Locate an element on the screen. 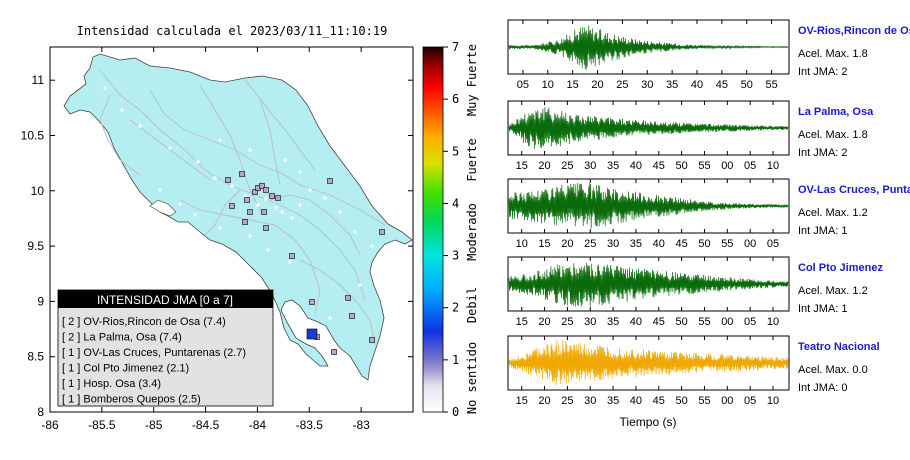 The height and width of the screenshot is (460, 910). colorbar-tick-label: 2 is located at coordinates (455, 308).